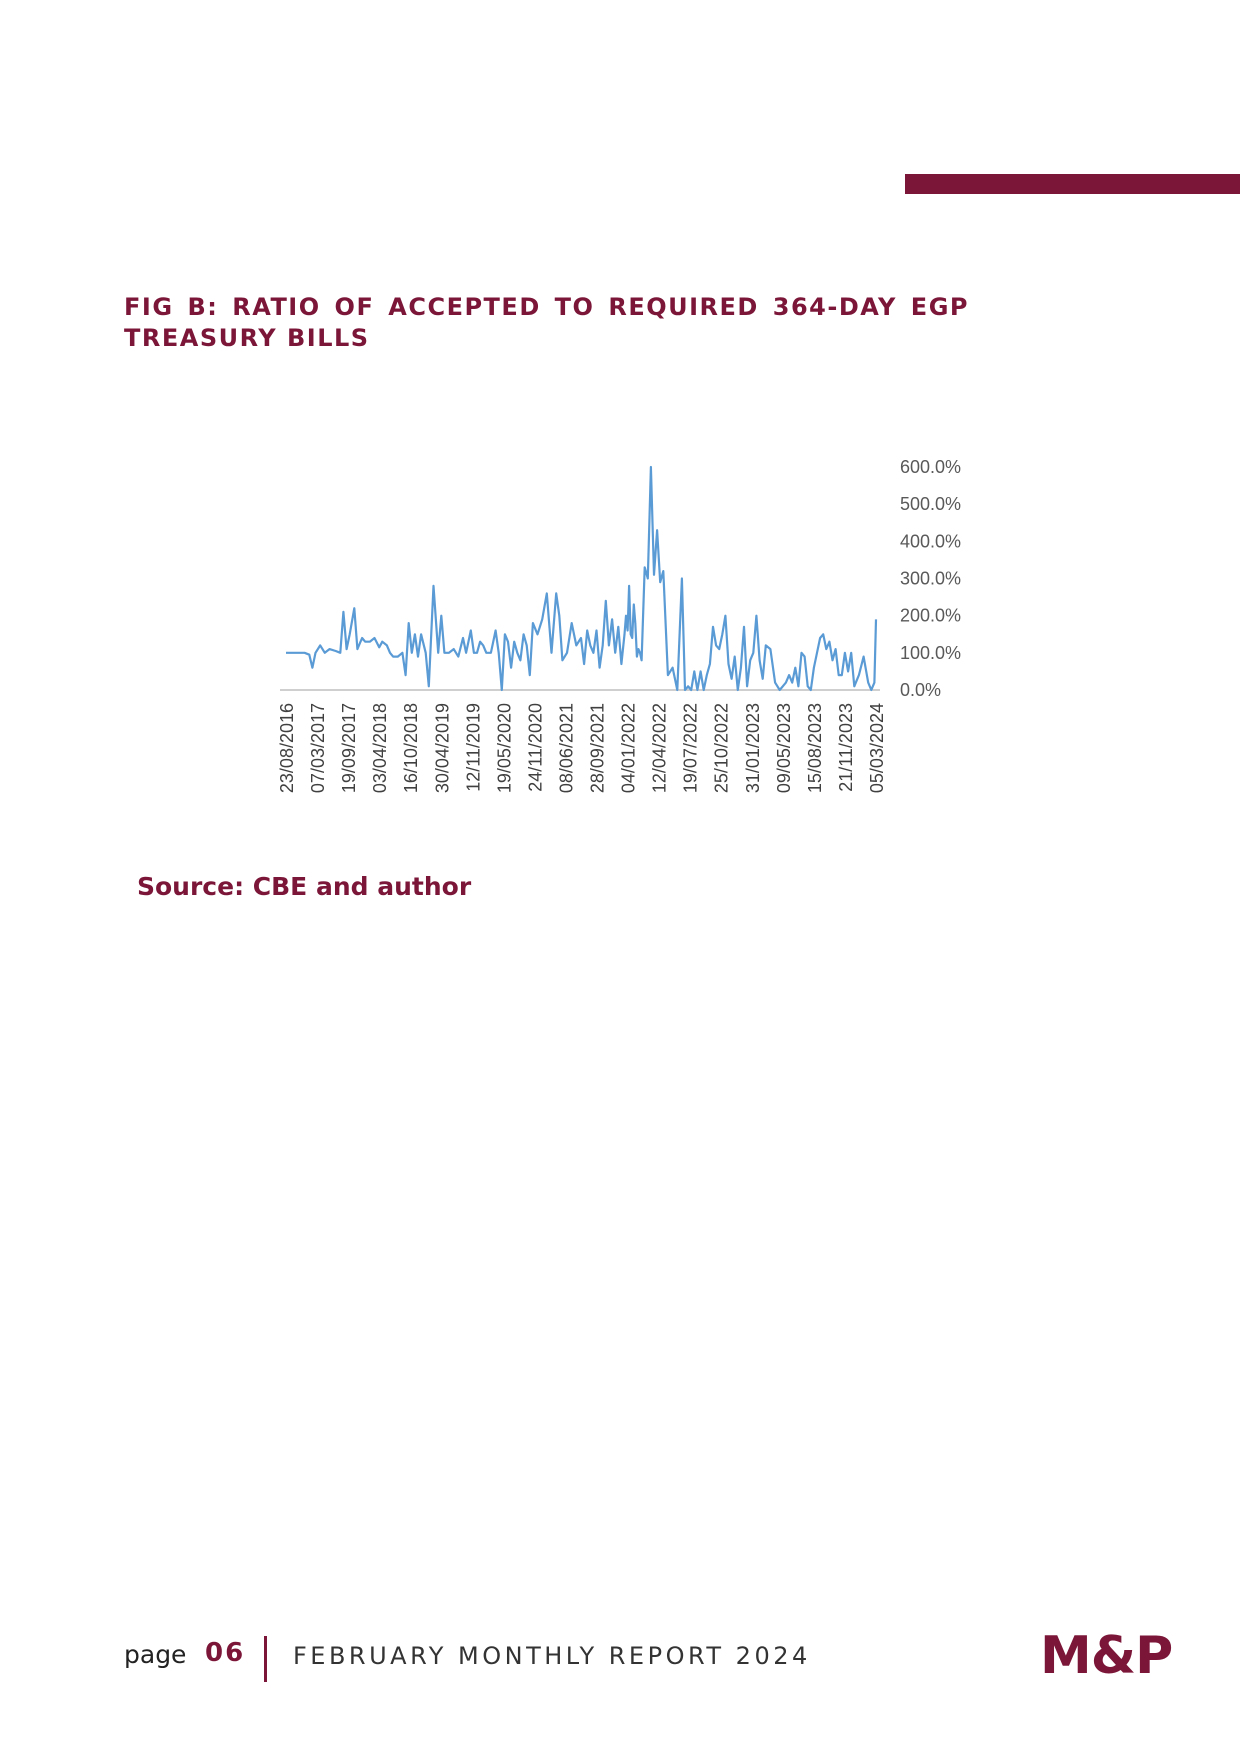 This screenshot has height=1755, width=1240. I want to click on header-accent-bar, so click(1072, 184).